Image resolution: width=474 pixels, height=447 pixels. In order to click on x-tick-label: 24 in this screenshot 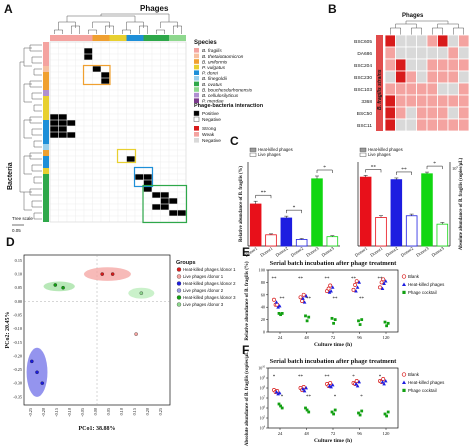, I will do `click(280, 337)`.